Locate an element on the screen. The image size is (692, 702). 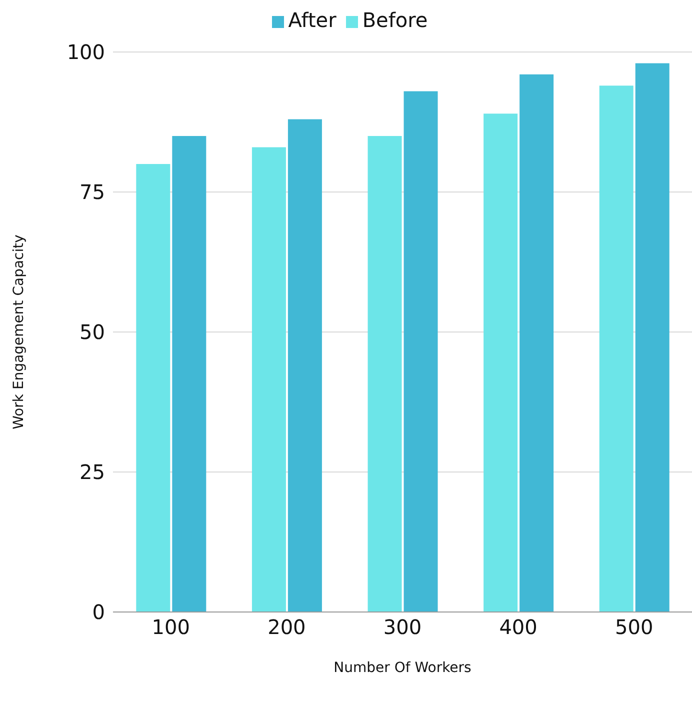
legend-label: Before is located at coordinates (395, 20).